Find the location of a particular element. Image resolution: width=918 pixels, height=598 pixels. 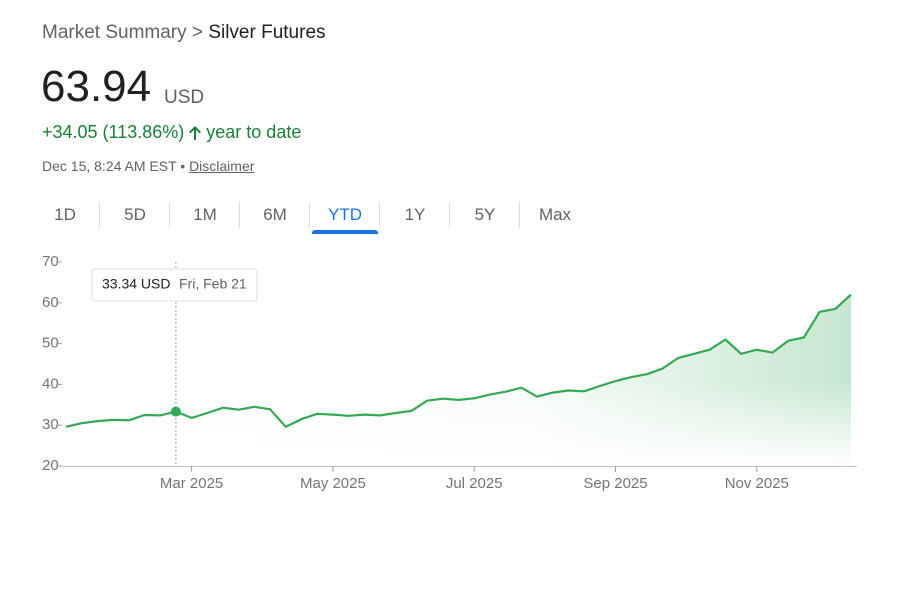

x-tick-label: May 2025 is located at coordinates (333, 483).